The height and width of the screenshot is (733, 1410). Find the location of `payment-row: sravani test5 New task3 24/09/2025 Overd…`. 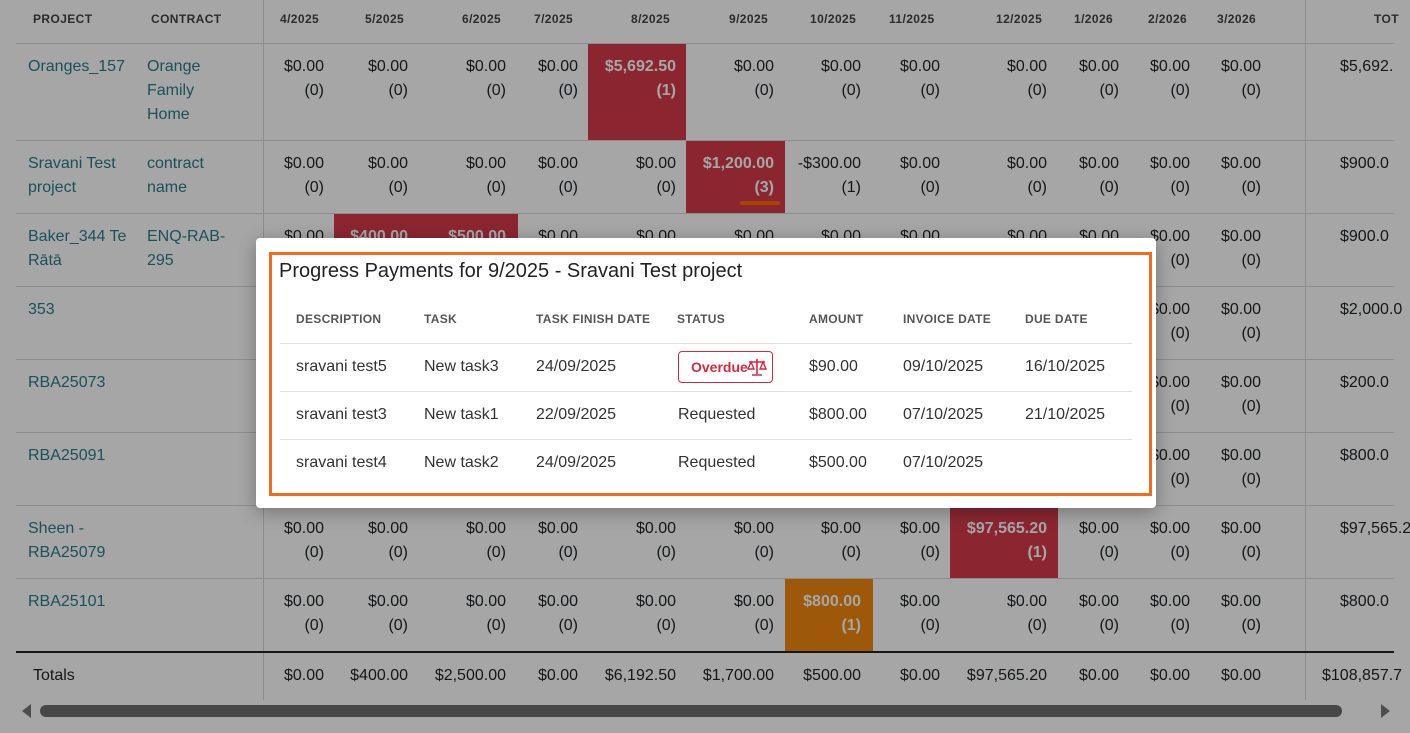

payment-row: sravani test5 New task3 24/09/2025 Overd… is located at coordinates (706, 367).